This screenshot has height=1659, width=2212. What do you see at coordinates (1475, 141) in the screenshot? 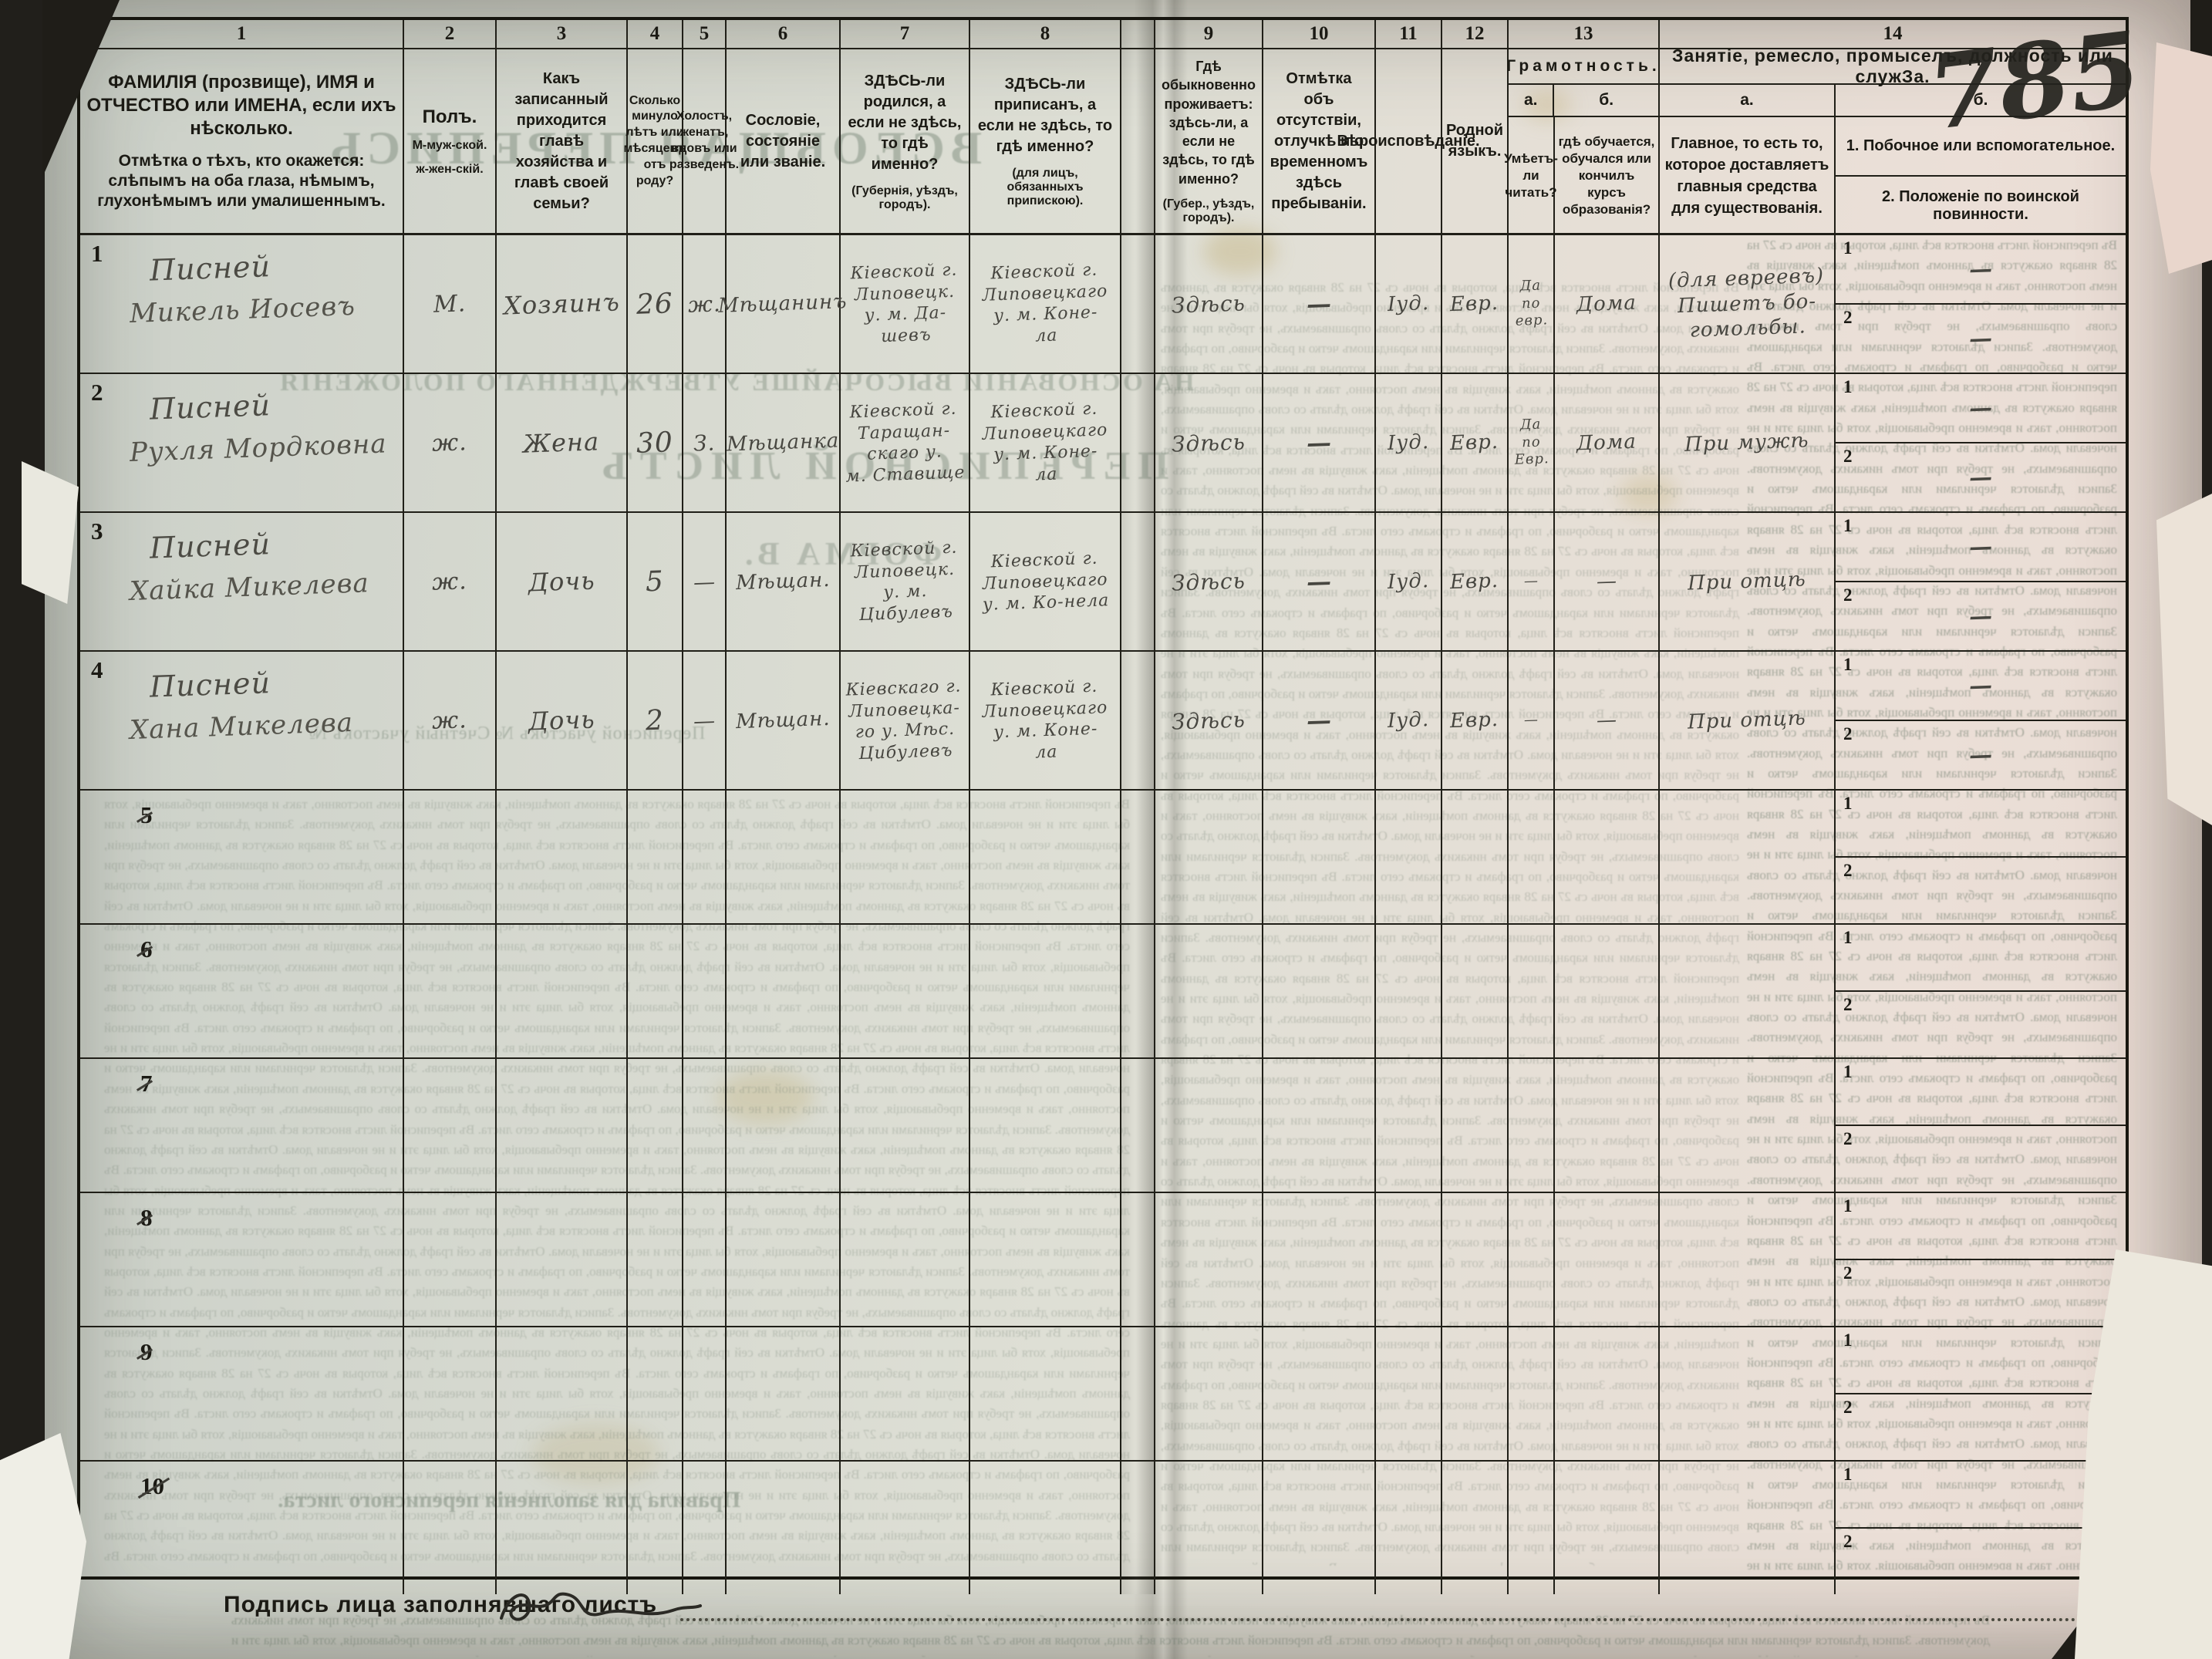
I see `header-language-column: Родной языкъ.` at bounding box center [1475, 141].